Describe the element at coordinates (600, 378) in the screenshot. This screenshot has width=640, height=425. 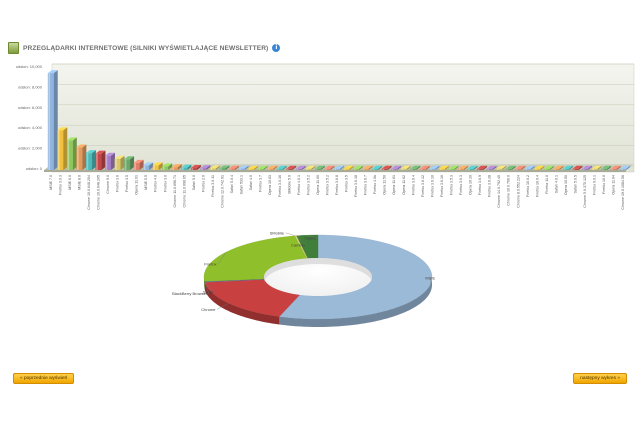
I see `next-chart-button: następny wykres »` at that location.